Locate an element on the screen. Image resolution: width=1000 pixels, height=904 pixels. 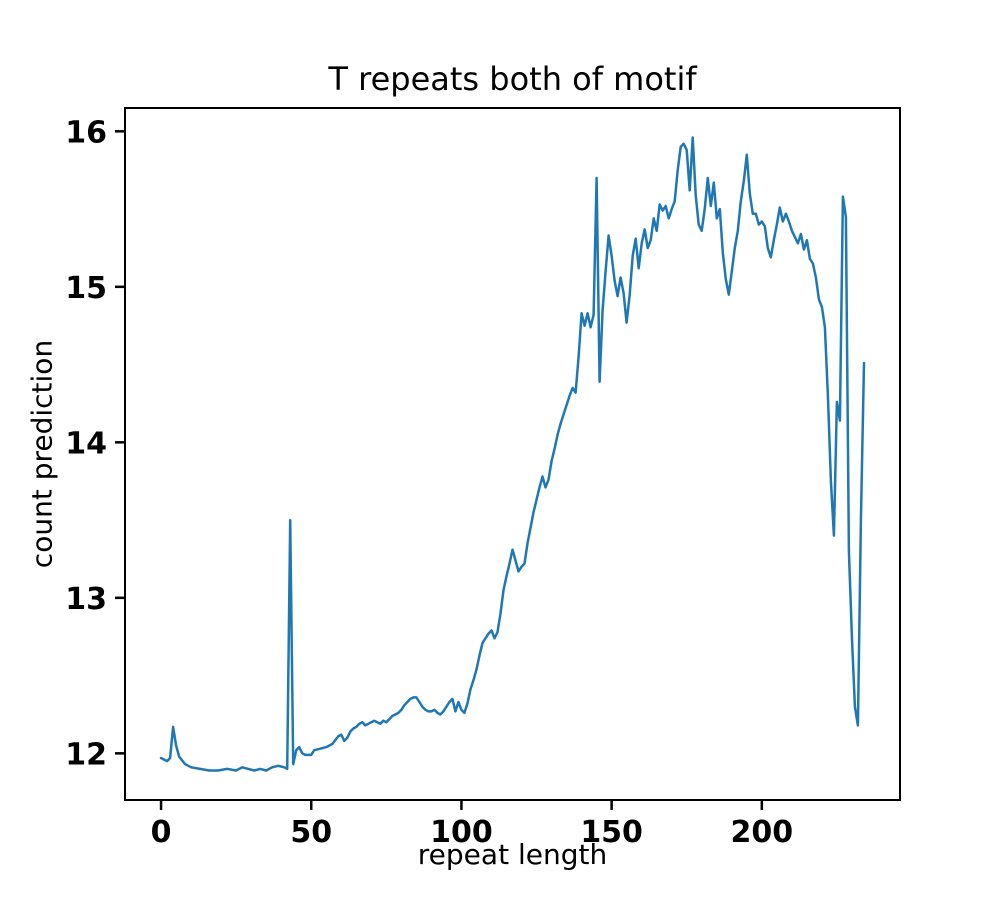
y-tick-label: 14 is located at coordinates (86, 443).